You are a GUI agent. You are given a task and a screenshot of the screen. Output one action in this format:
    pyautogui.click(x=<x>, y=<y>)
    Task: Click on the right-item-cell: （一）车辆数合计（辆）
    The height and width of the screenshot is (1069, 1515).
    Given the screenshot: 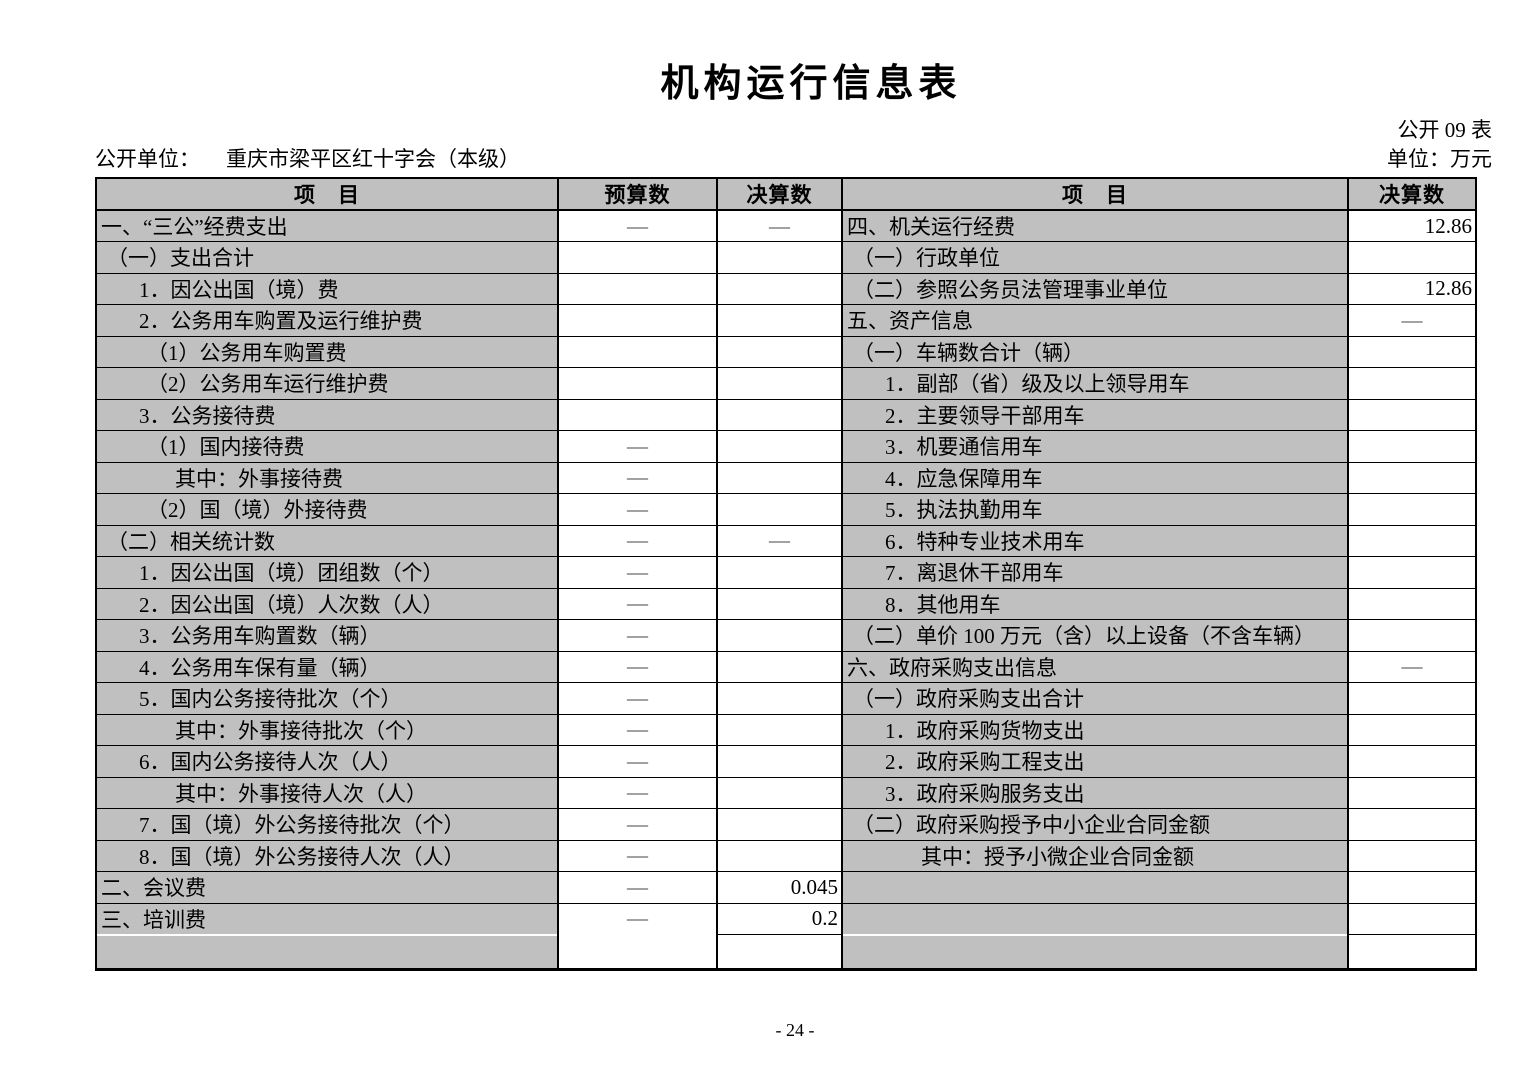 What is the action you would take?
    pyautogui.click(x=1095, y=351)
    